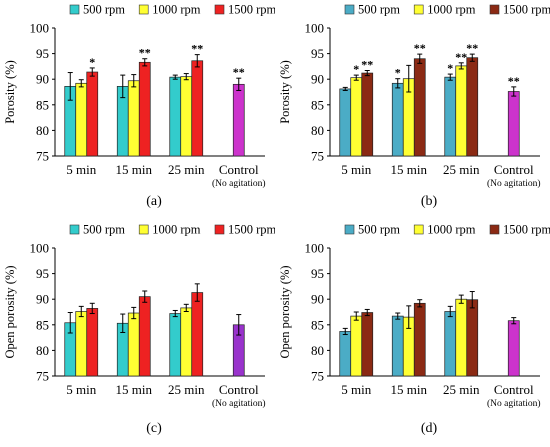 This screenshot has height=447, width=550. What do you see at coordinates (154, 201) in the screenshot?
I see `panel-label: (a)` at bounding box center [154, 201].